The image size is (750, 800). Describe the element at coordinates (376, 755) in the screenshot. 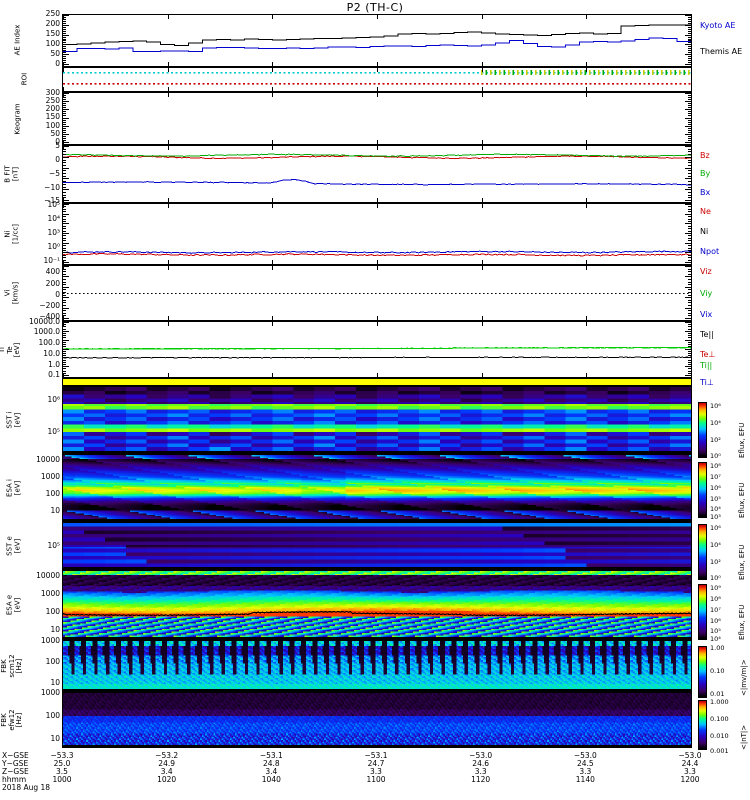

I see `footer-x-gse-3: −53.1` at that location.